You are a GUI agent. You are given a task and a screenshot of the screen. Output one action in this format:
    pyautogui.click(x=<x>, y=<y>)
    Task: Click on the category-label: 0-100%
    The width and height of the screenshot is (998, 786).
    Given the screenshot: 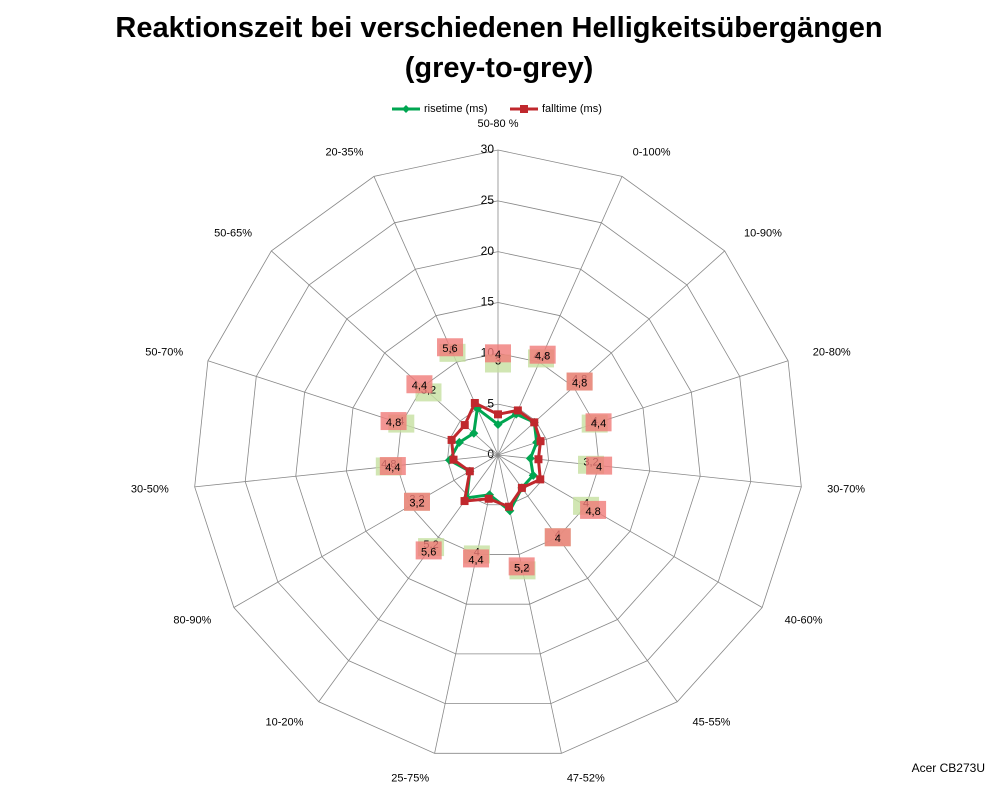 What is the action you would take?
    pyautogui.click(x=652, y=153)
    